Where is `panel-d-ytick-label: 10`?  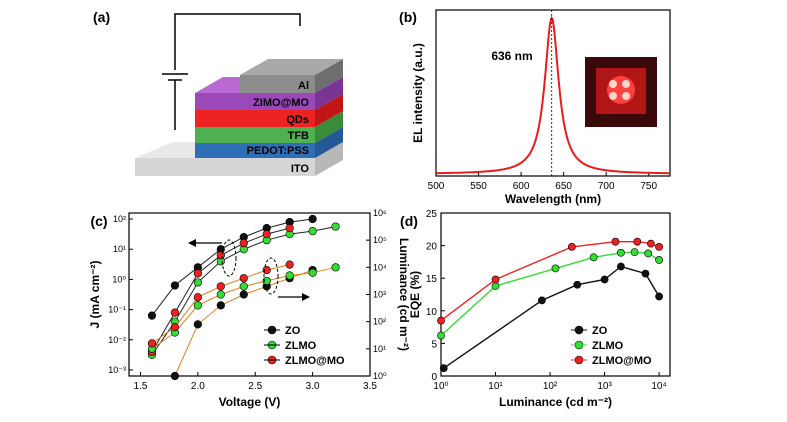
panel-d-ytick-label: 10 is located at coordinates (432, 312).